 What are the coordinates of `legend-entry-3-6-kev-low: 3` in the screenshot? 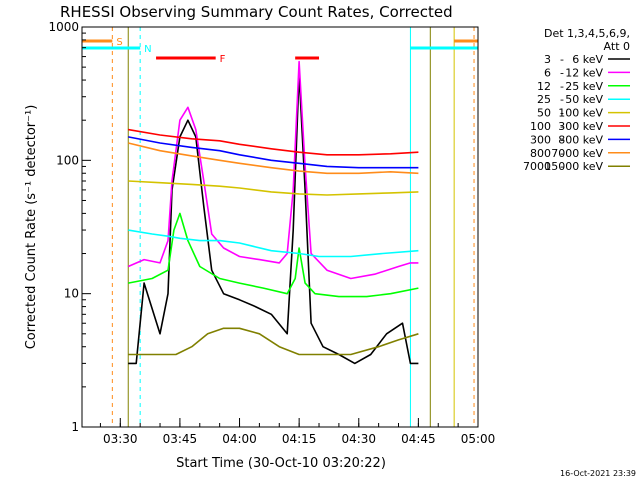 It's located at (547, 59).